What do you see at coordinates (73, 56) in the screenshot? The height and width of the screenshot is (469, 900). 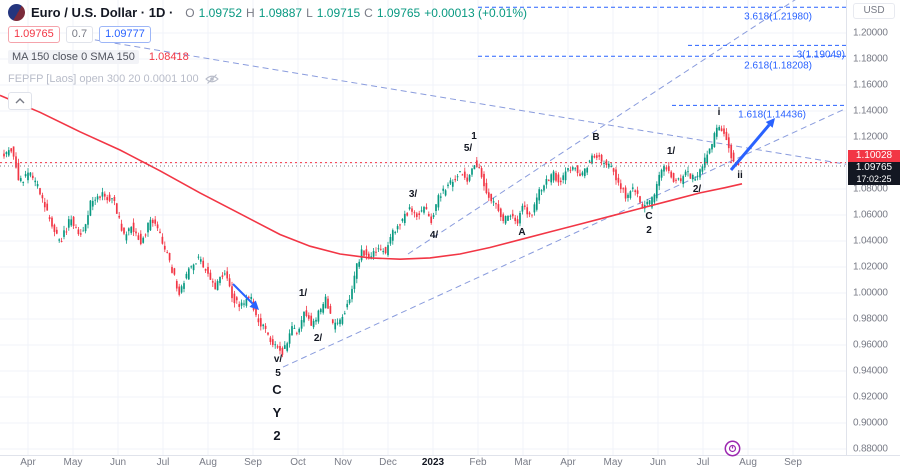 I see `ma-indicator-name: MA 150 close 0 SMA 150` at bounding box center [73, 56].